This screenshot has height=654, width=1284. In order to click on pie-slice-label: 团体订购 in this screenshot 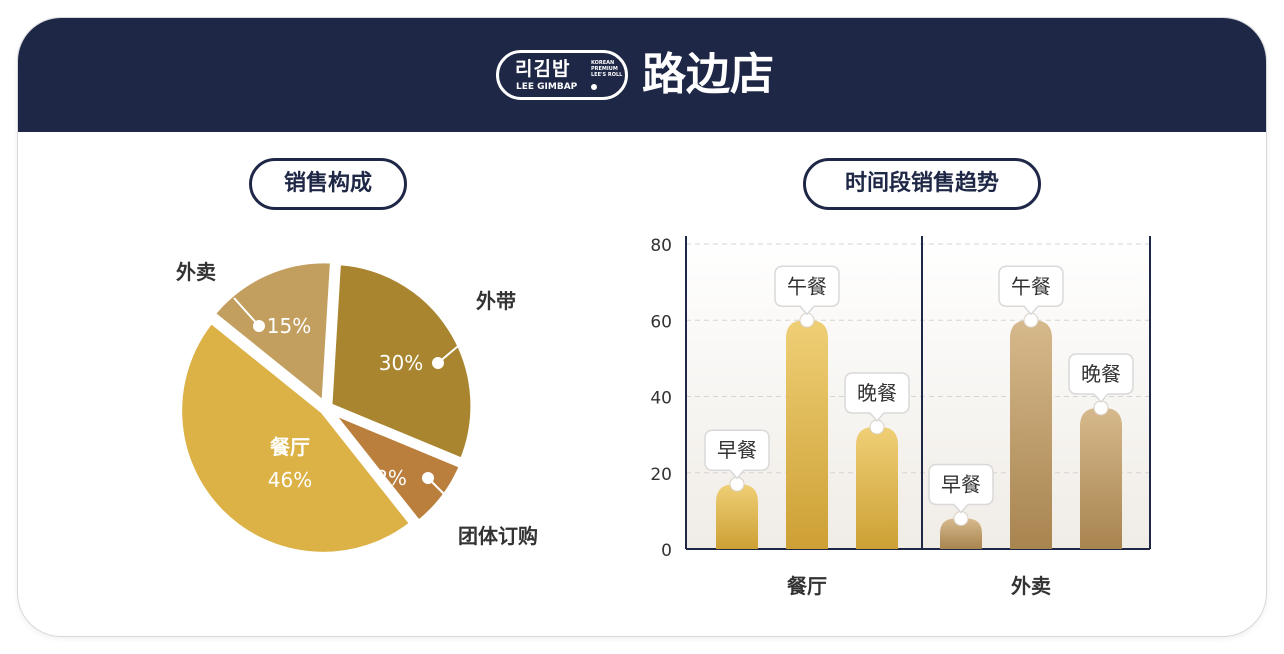, I will do `click(498, 536)`.